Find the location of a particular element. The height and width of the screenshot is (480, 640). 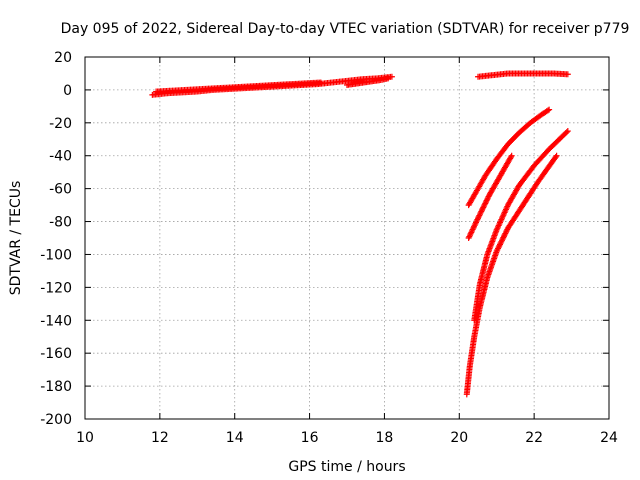

x-tick-labels: 10 12 14 16 18 20 22 24 is located at coordinates (347, 438).